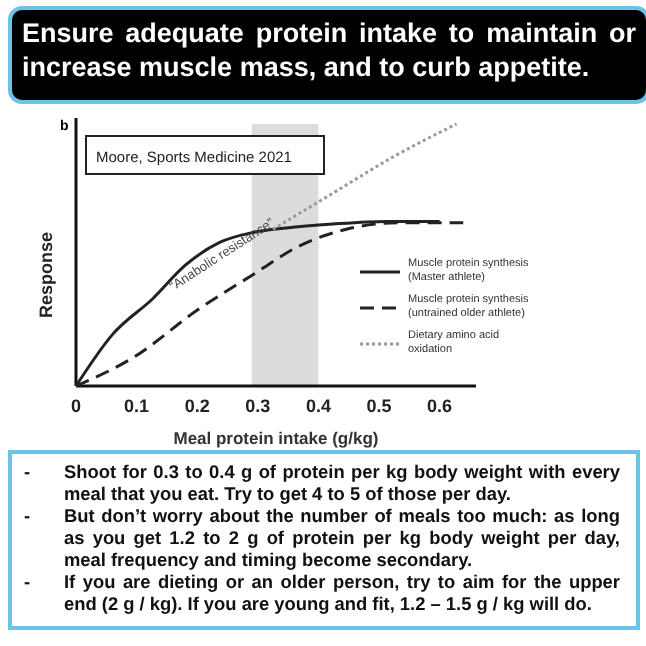  What do you see at coordinates (137, 406) in the screenshot?
I see `x-tick-label: 0.1` at bounding box center [137, 406].